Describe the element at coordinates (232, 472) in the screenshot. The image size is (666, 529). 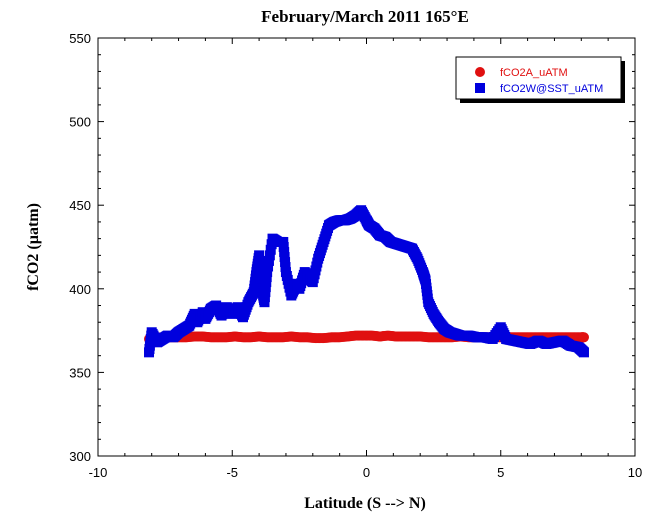
I see `x-tick-label: -5` at that location.